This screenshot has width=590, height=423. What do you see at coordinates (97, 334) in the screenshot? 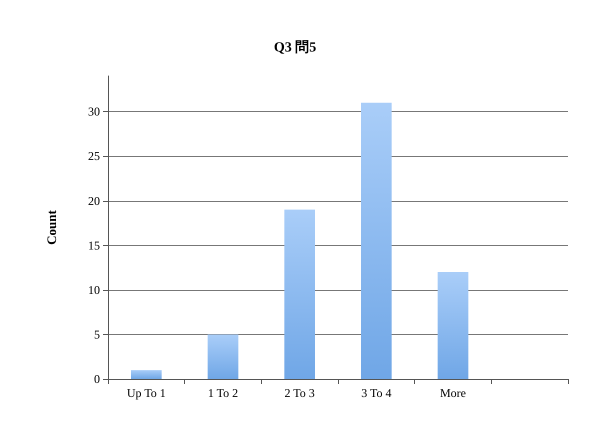
I see `y-tick-label: 5` at bounding box center [97, 334].